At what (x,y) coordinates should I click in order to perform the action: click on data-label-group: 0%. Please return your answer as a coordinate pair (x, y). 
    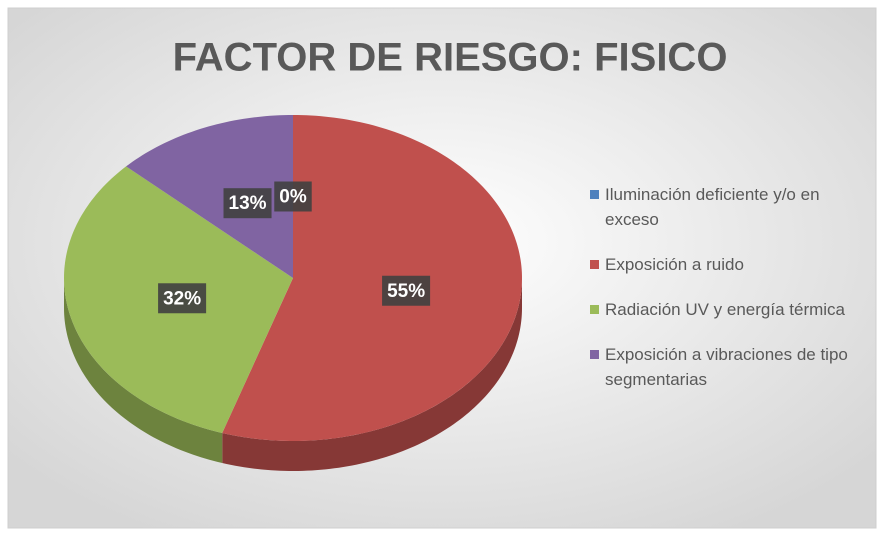
    Looking at the image, I should click on (293, 196).